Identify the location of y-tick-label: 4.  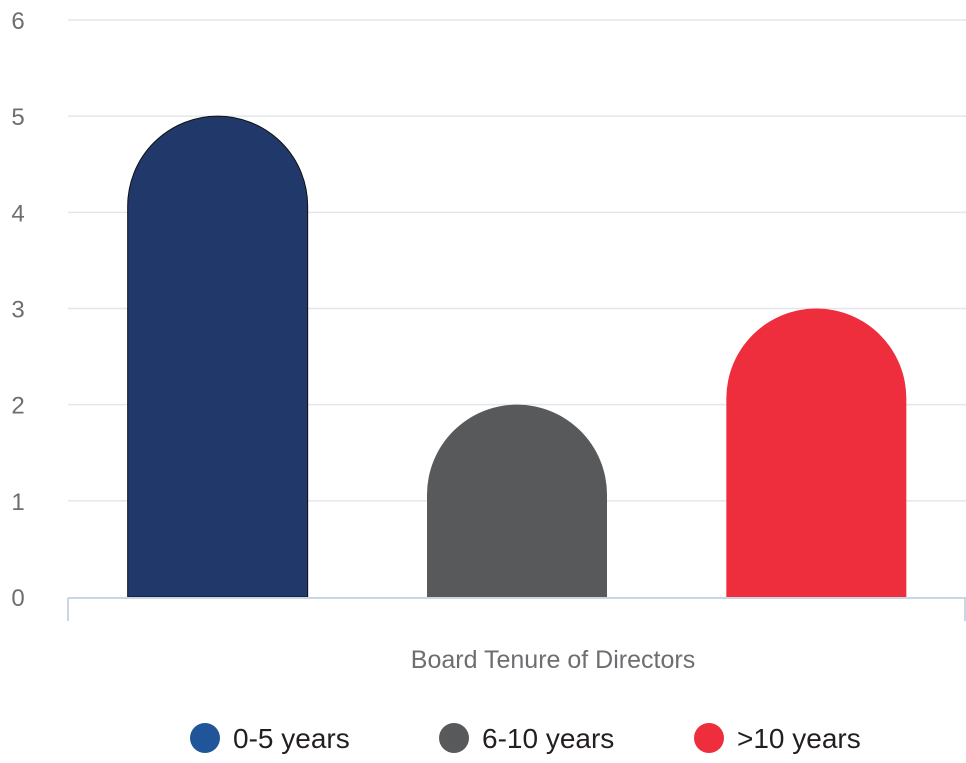
(17, 213).